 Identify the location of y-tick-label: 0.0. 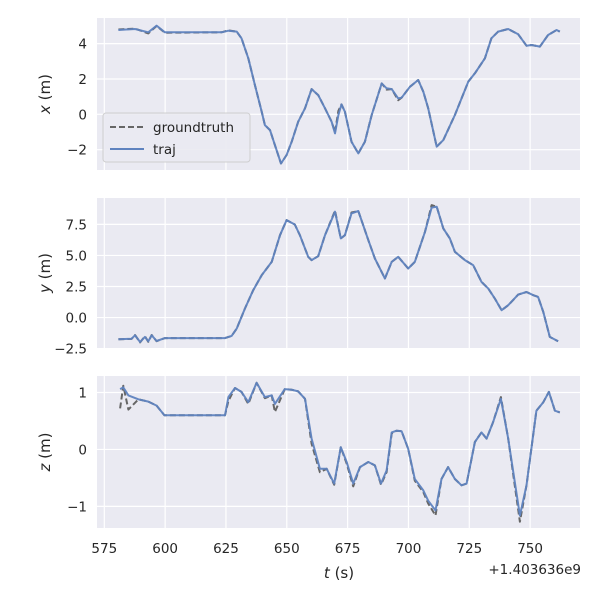
(76, 319).